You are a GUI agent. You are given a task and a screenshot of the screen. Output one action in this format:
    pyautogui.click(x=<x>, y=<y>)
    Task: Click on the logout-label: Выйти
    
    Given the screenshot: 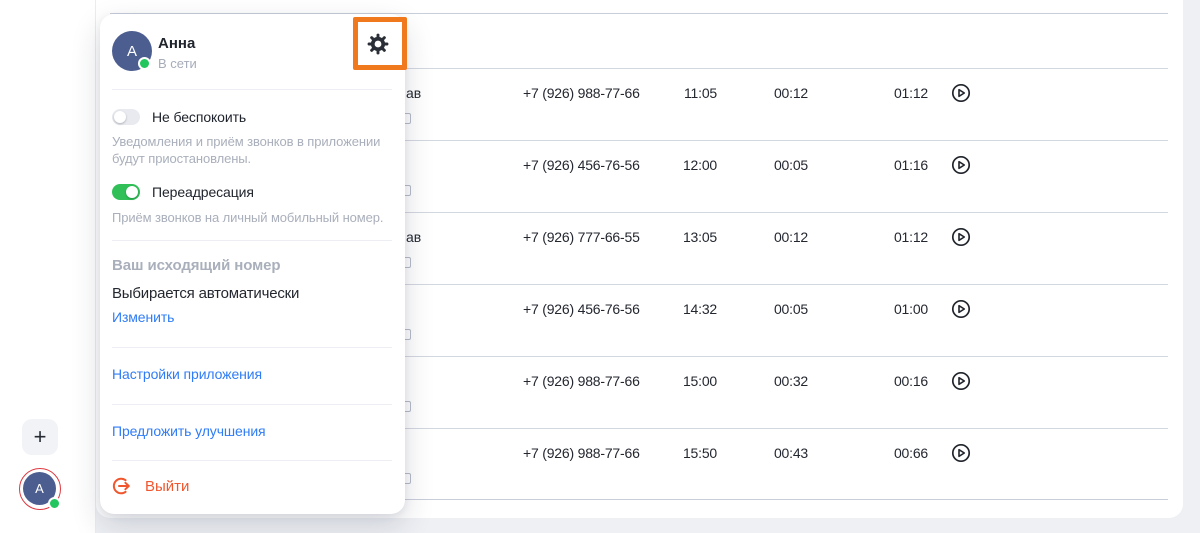 What is the action you would take?
    pyautogui.click(x=167, y=486)
    